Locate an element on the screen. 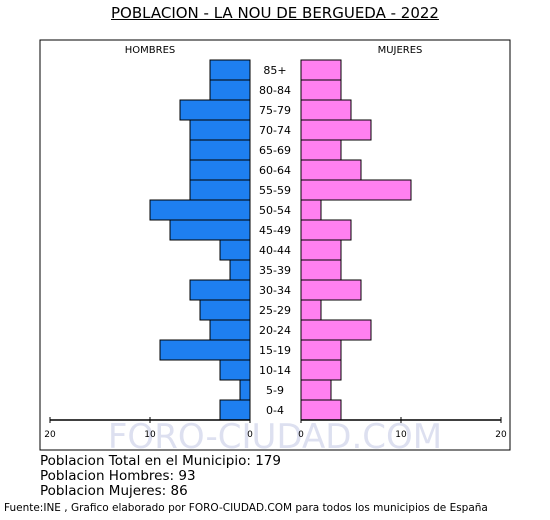  age-label: 60-64 is located at coordinates (275, 170).